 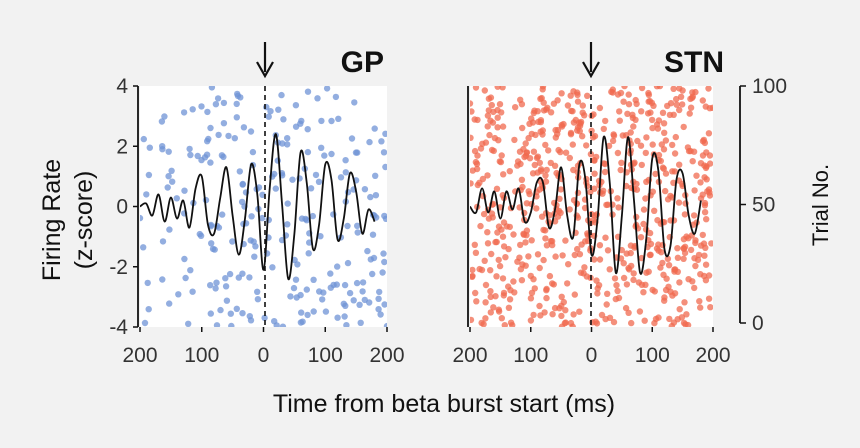 What do you see at coordinates (265, 60) in the screenshot?
I see `gp-event-arrow` at bounding box center [265, 60].